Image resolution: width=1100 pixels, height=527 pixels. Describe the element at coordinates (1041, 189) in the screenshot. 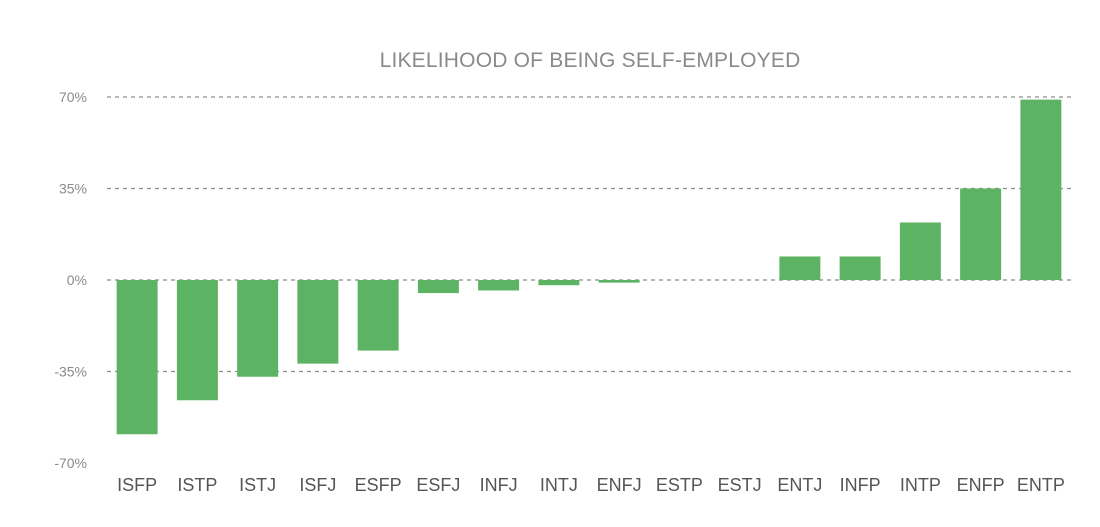

I see `bar-entp` at that location.